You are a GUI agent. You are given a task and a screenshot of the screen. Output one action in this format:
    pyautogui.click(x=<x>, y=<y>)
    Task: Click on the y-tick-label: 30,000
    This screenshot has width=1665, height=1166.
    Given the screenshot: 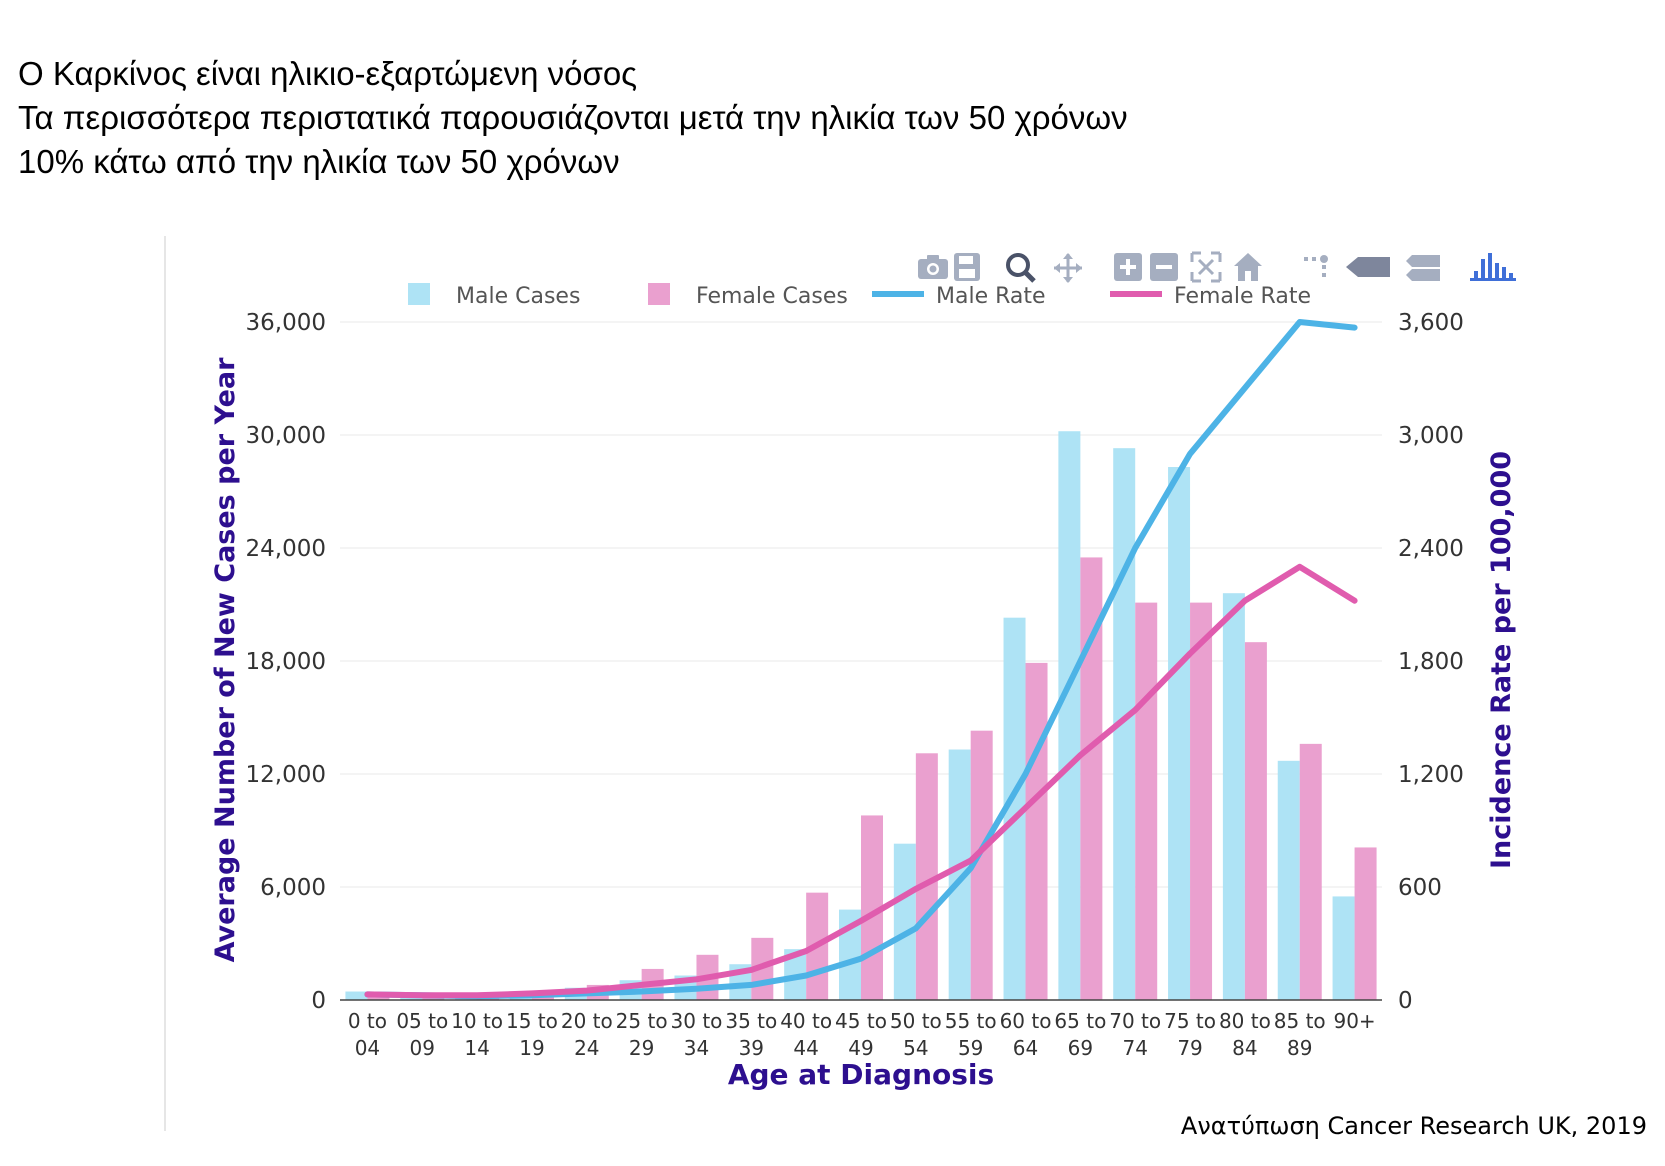 What is the action you would take?
    pyautogui.click(x=286, y=436)
    